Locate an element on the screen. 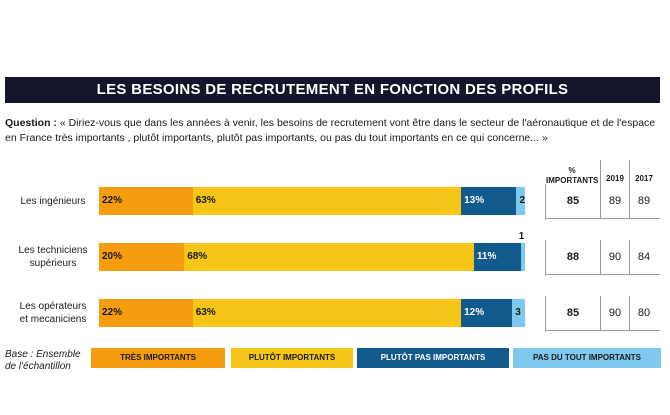 The image size is (670, 415). data-label: 13% is located at coordinates (474, 200).